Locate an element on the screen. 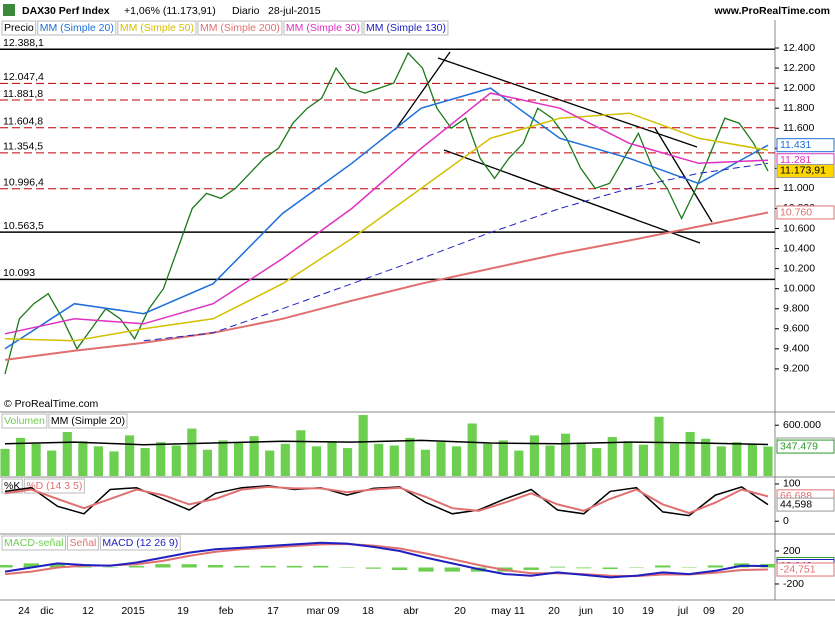  legend: MACD-señal Señal MACD (12 26 9) is located at coordinates (91, 543).